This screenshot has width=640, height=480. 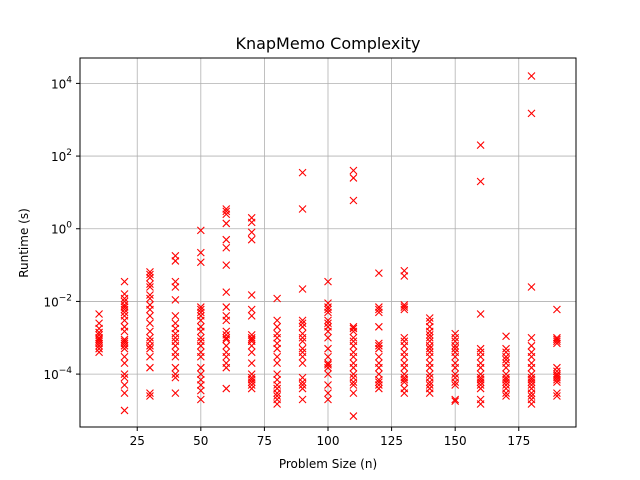 What do you see at coordinates (57, 374) in the screenshot?
I see `y-tick-label: 10−4` at bounding box center [57, 374].